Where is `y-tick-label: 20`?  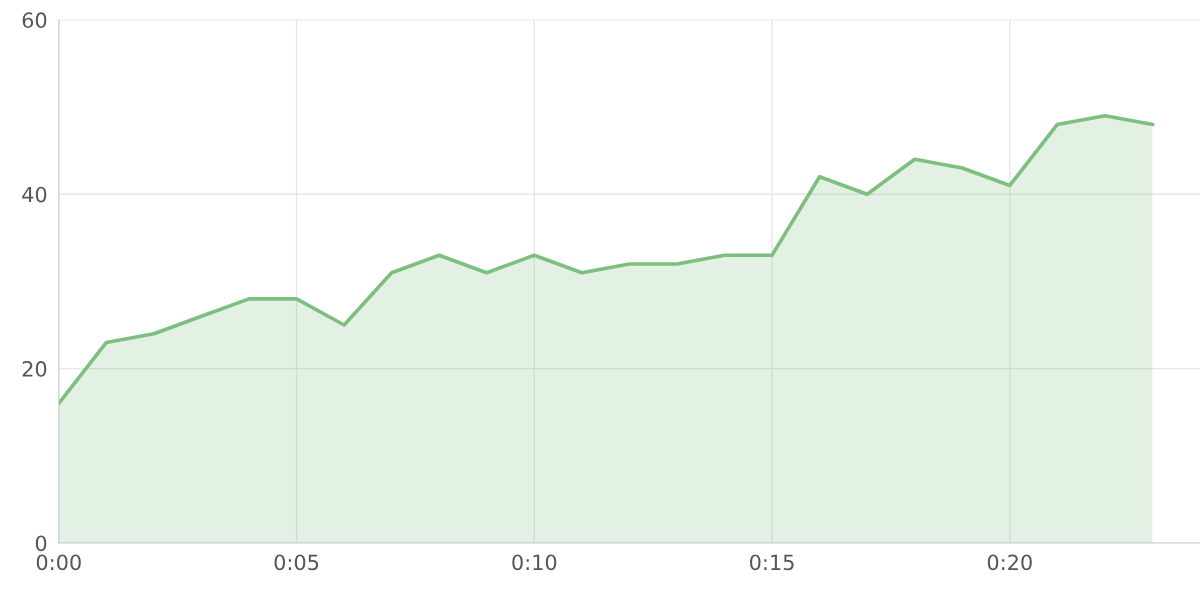 y-tick-label: 20 is located at coordinates (34, 369).